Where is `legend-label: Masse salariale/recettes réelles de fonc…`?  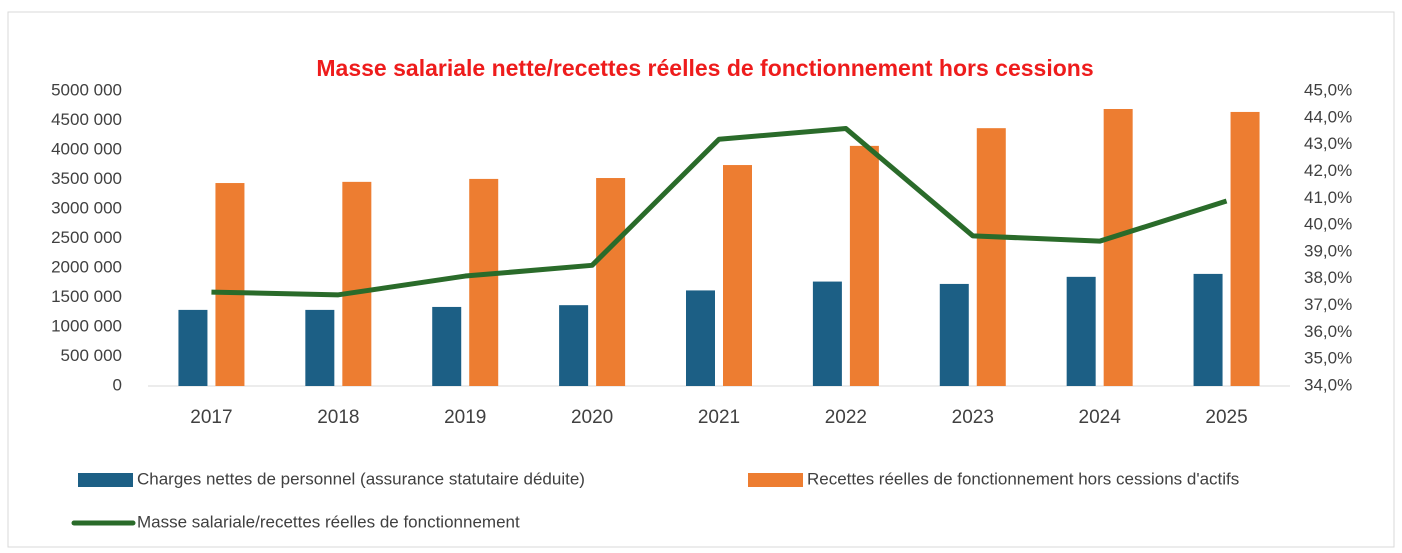
legend-label: Masse salariale/recettes réelles de fonc… is located at coordinates (328, 521).